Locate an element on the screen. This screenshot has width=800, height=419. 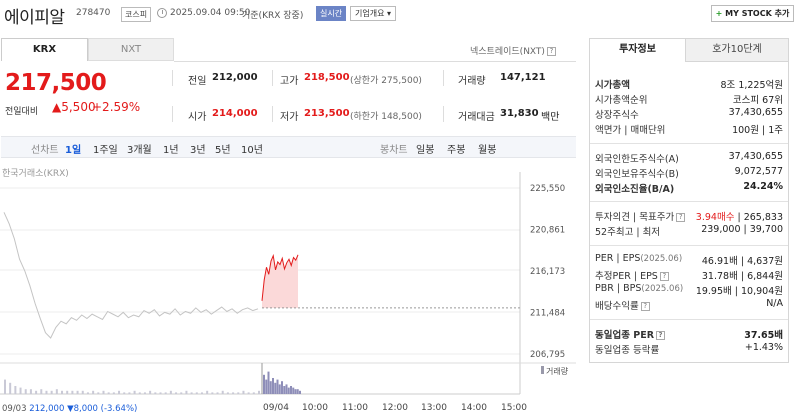
x-tick-label: 09/04 is located at coordinates (276, 408).